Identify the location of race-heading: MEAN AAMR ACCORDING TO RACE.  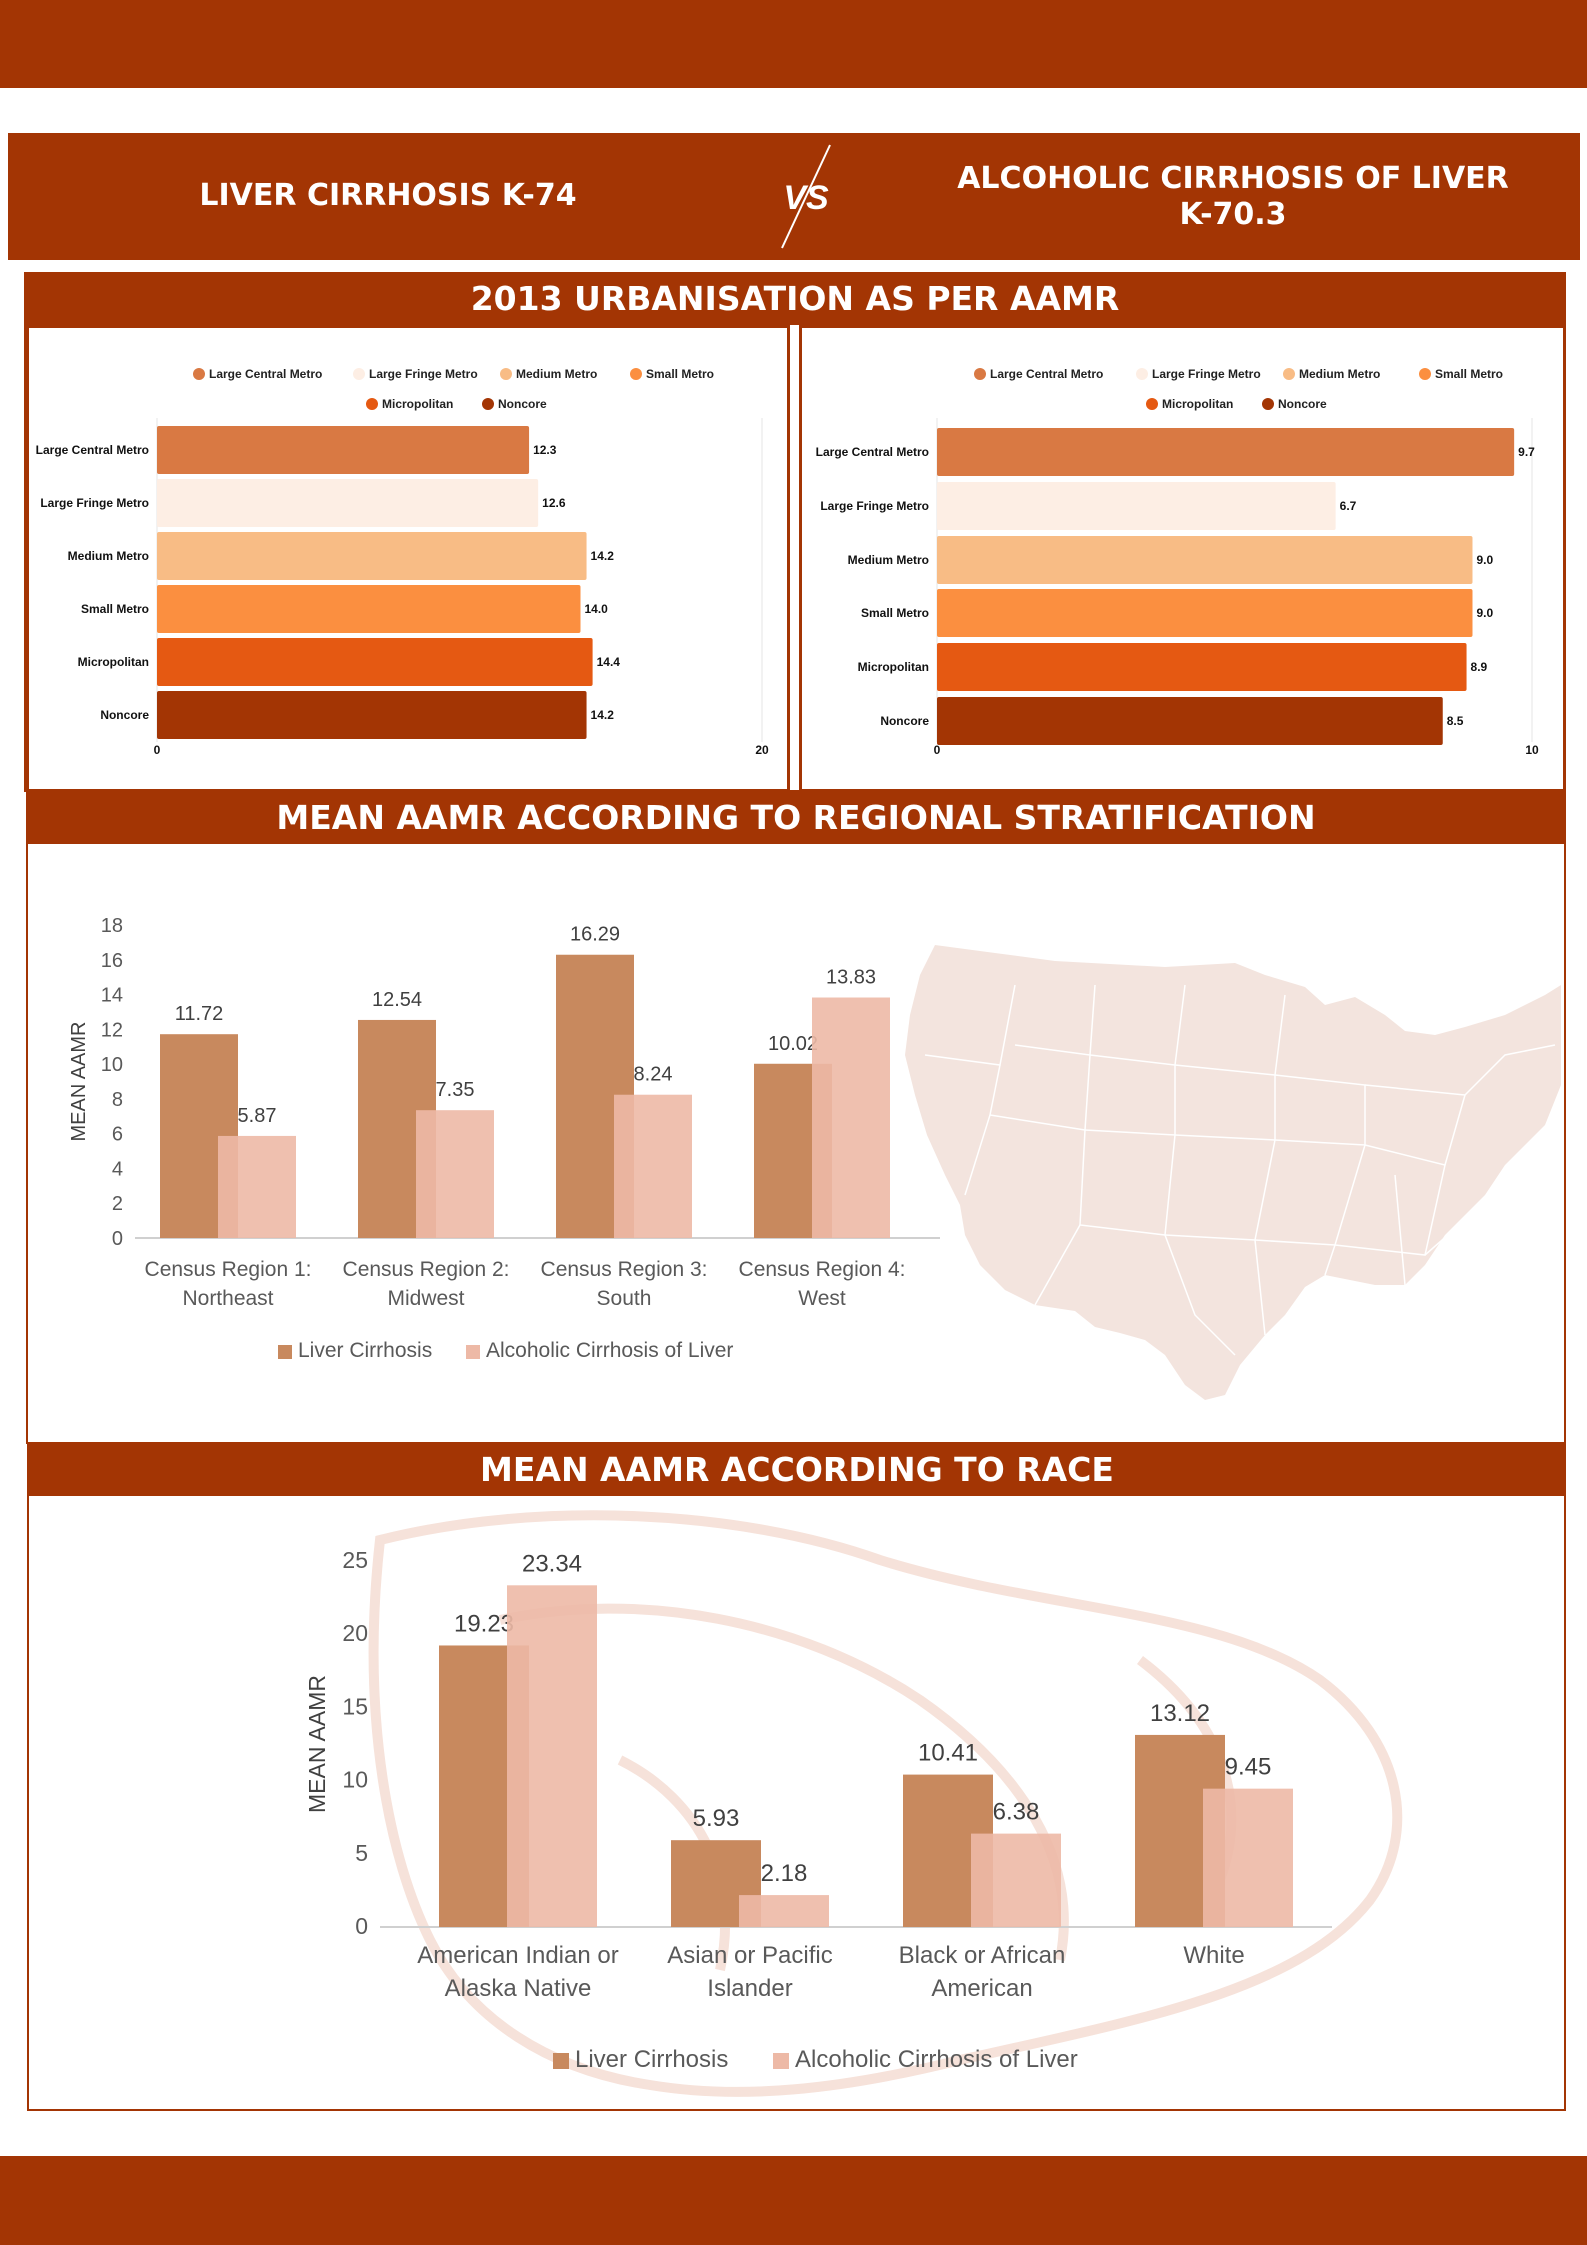
(797, 1470).